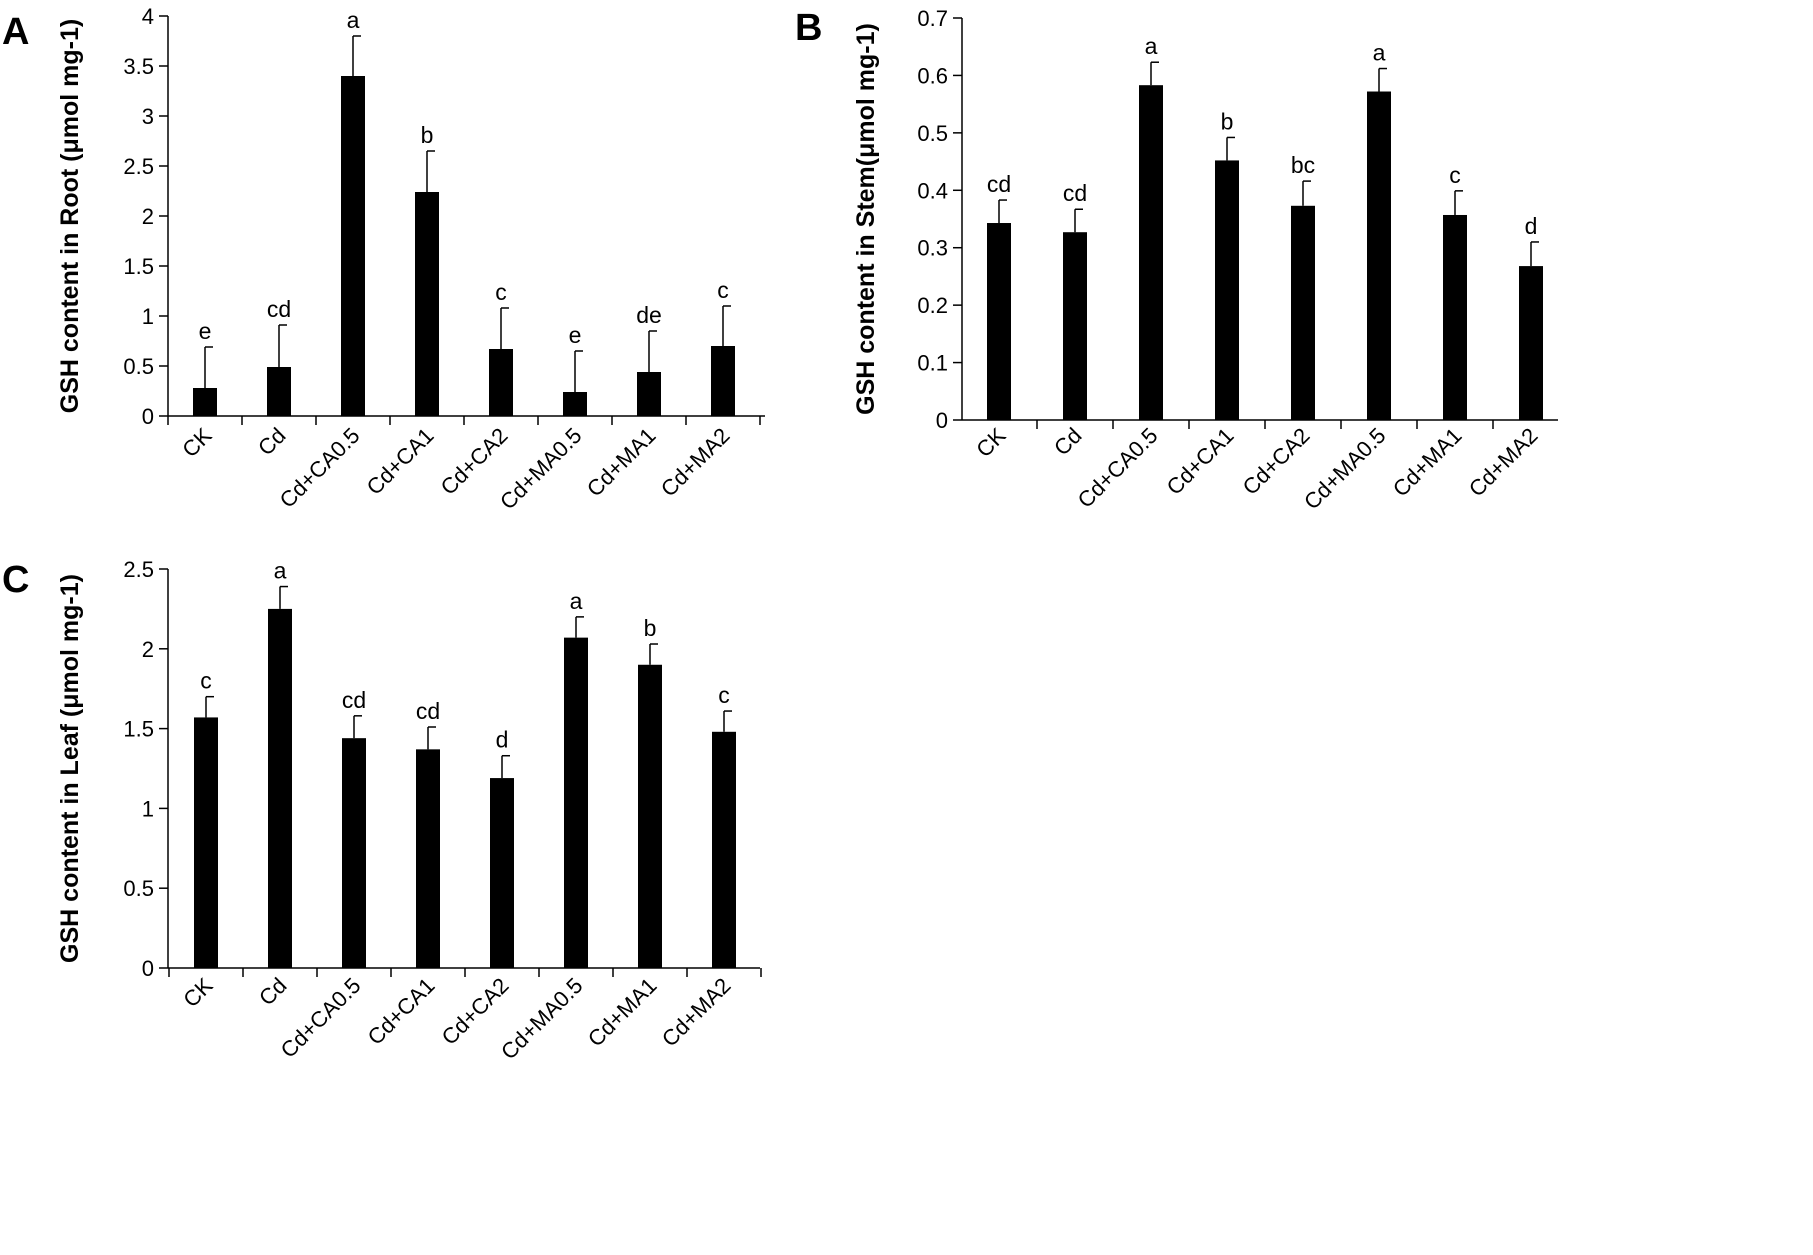 Image resolution: width=1813 pixels, height=1255 pixels. What do you see at coordinates (808, 28) in the screenshot?
I see `panel-letter: B` at bounding box center [808, 28].